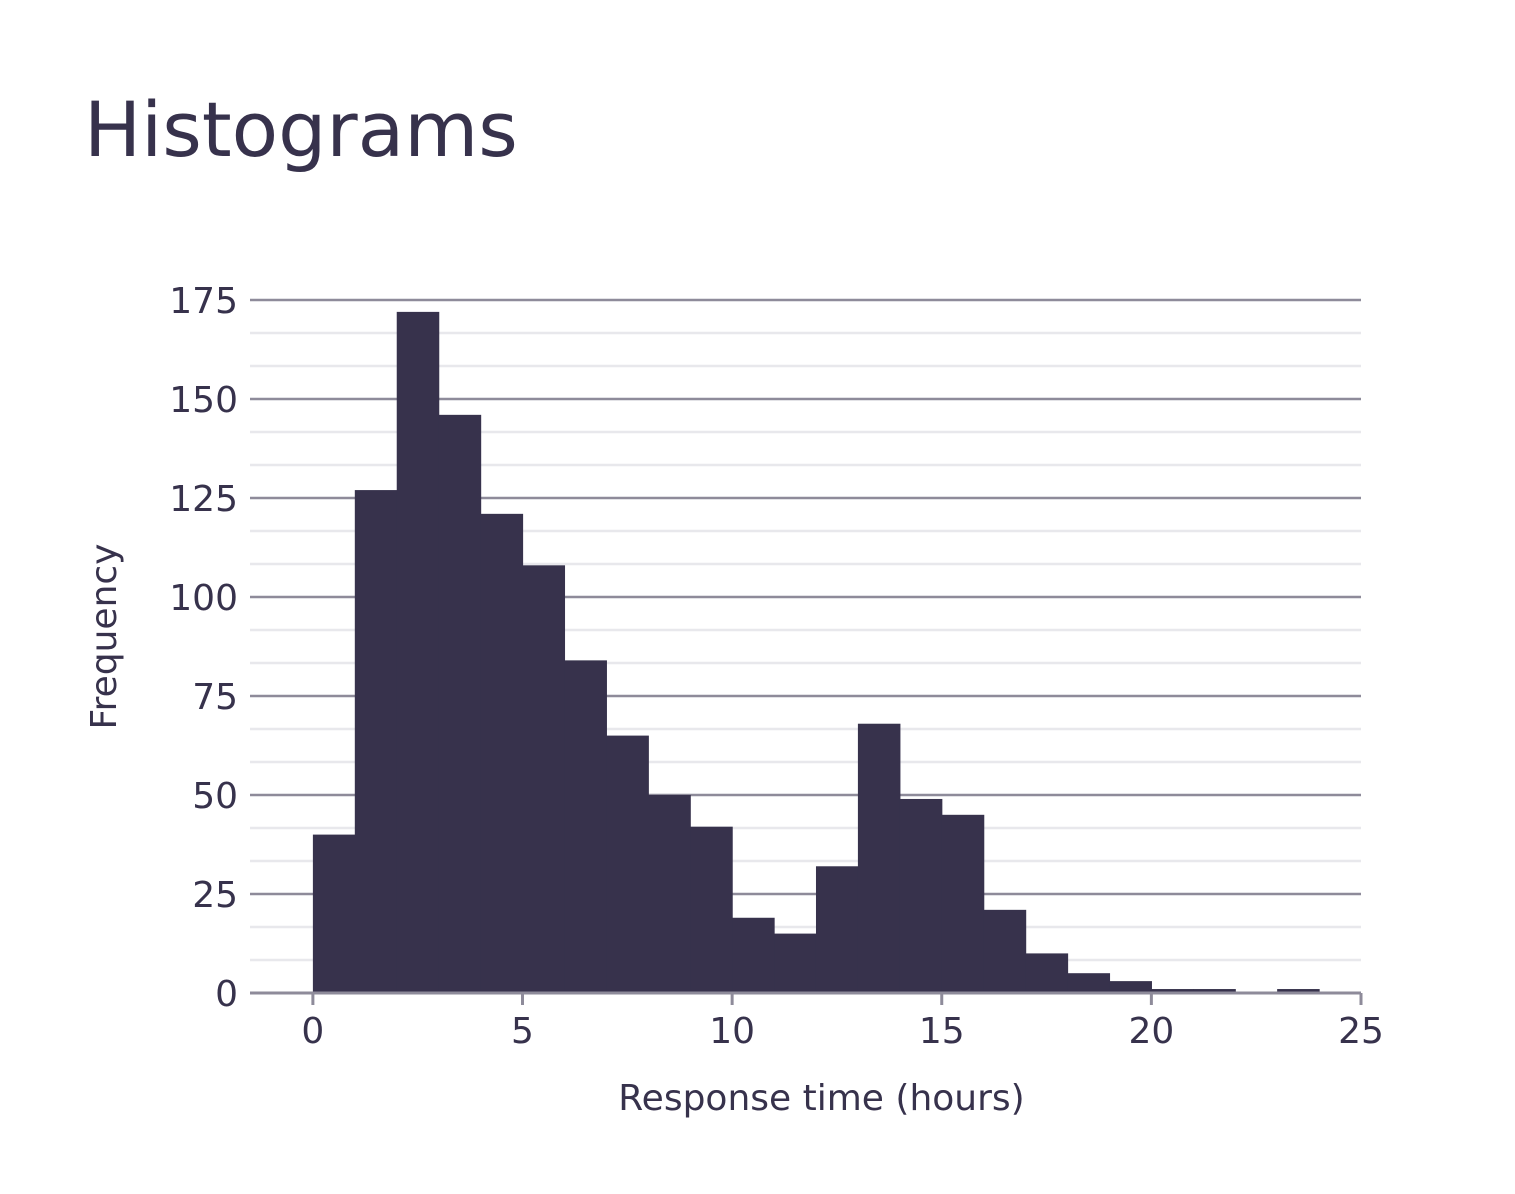 This screenshot has width=1515, height=1194. I want to click on y-tick-label: 125, so click(203, 499).